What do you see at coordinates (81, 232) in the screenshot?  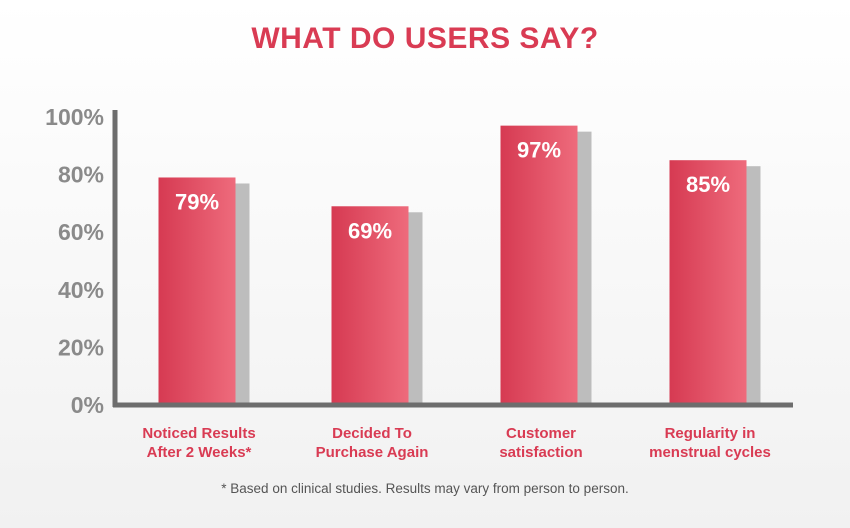 I see `y-tick-label: 60%` at bounding box center [81, 232].